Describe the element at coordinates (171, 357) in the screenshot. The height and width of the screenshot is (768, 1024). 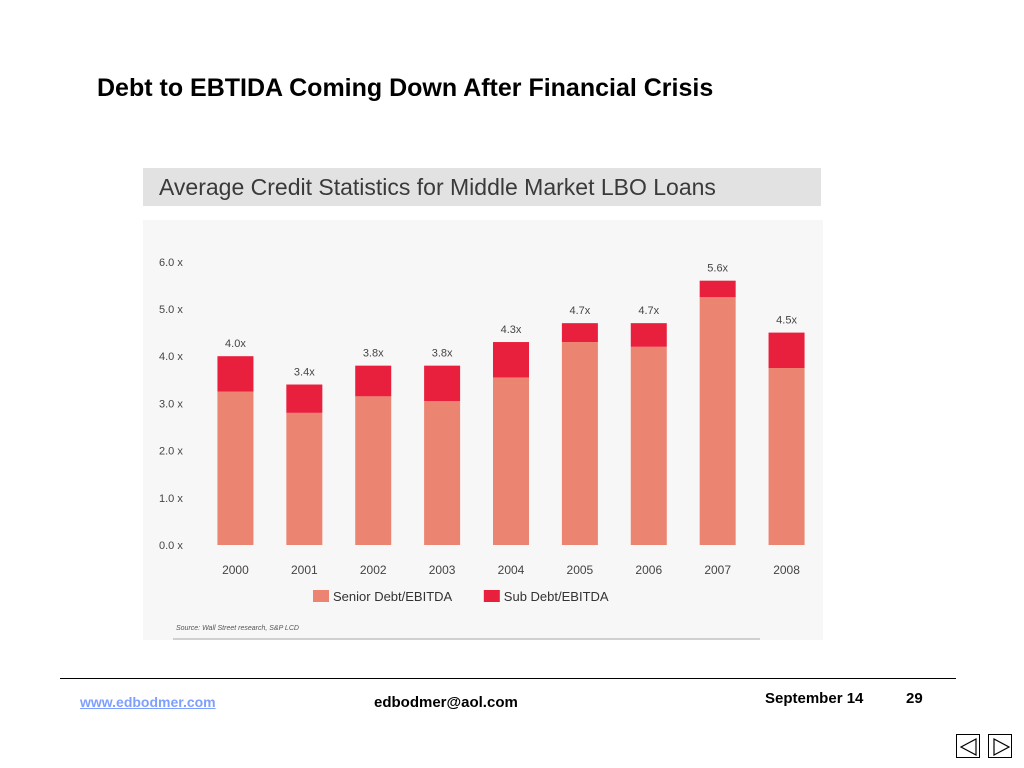
I see `y-tick-label: 4.0 x` at that location.